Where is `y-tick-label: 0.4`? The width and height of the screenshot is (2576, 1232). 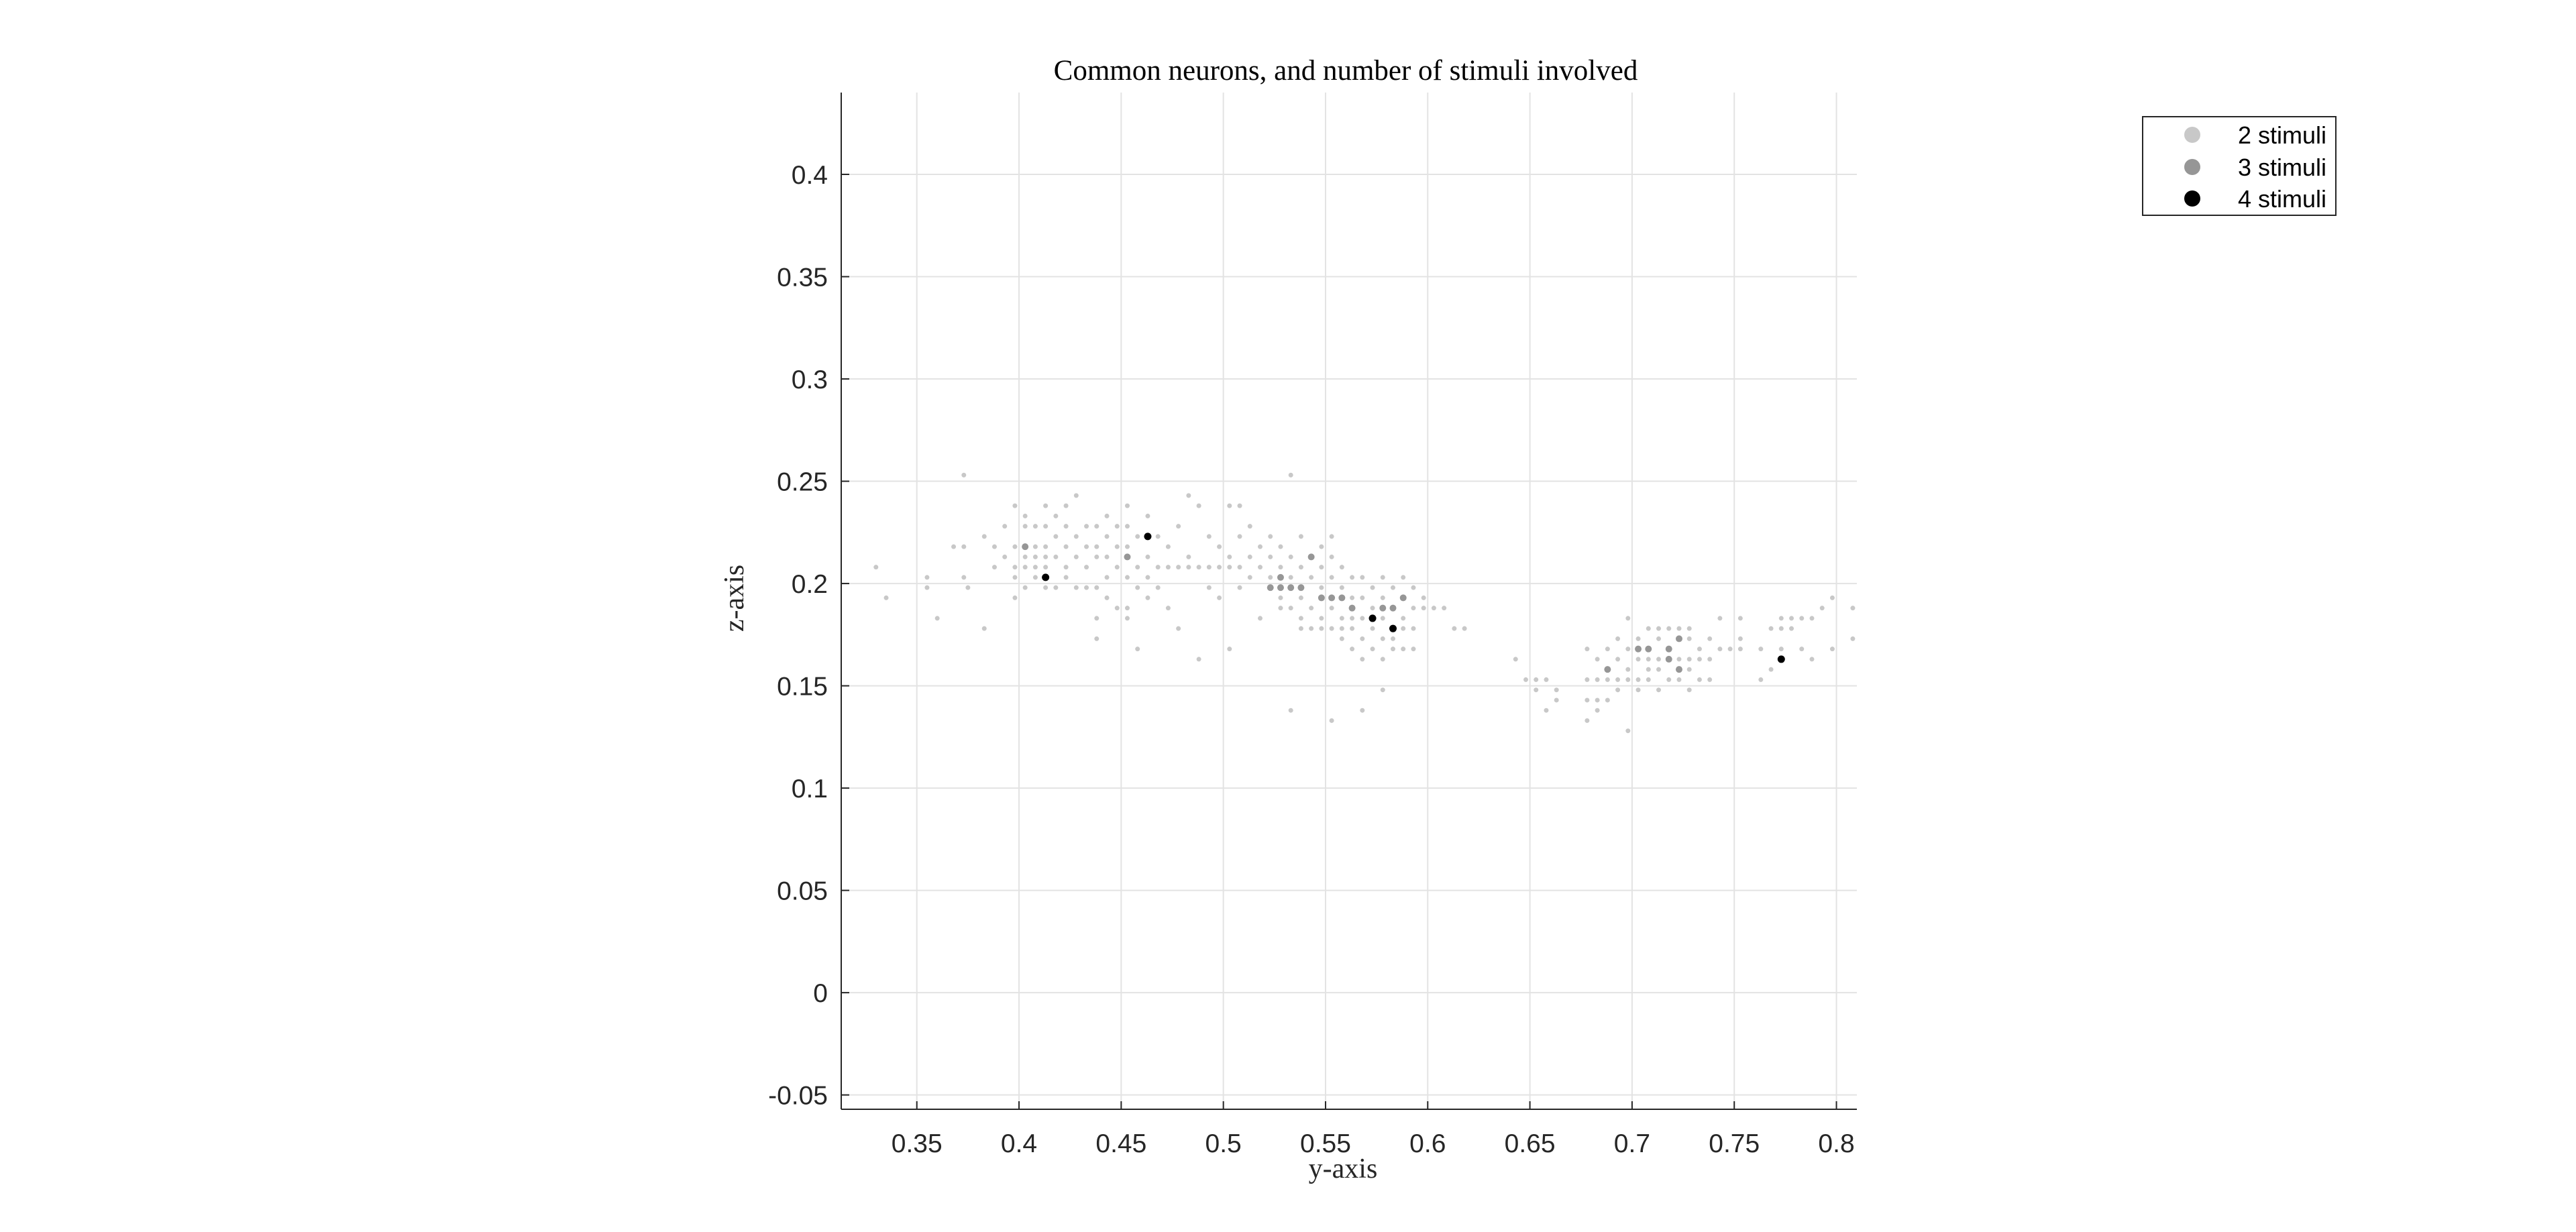
y-tick-label: 0.4 is located at coordinates (810, 175).